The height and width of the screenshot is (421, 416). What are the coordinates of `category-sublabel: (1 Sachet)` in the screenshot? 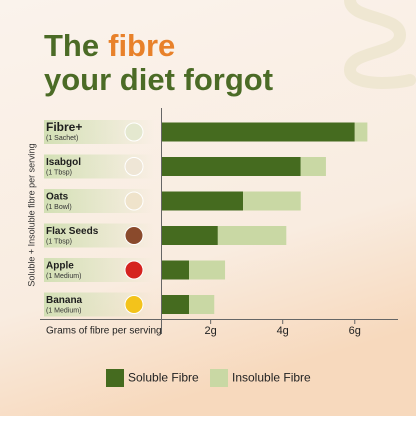 It's located at (62, 138).